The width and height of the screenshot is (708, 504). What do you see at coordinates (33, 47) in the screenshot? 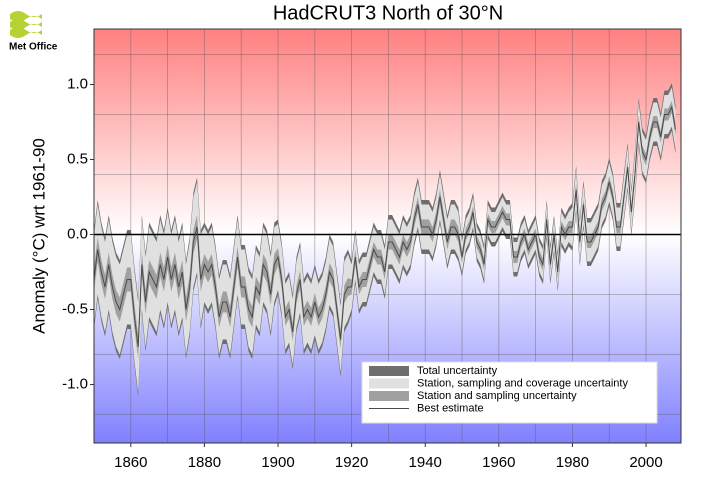
I see `logo-text: Met Office` at bounding box center [33, 47].